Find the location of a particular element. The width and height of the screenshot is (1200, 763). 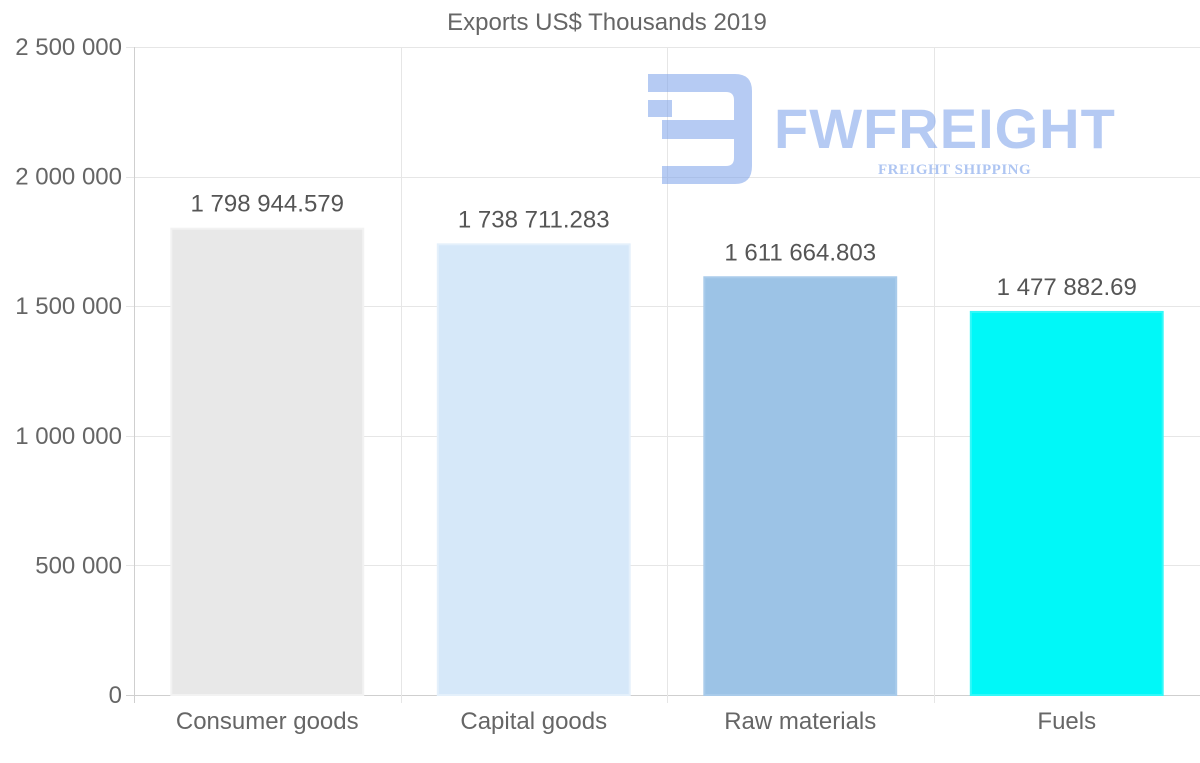

watermark-logo: FWFREIGHT FREIGHT SHIPPING is located at coordinates (882, 129).